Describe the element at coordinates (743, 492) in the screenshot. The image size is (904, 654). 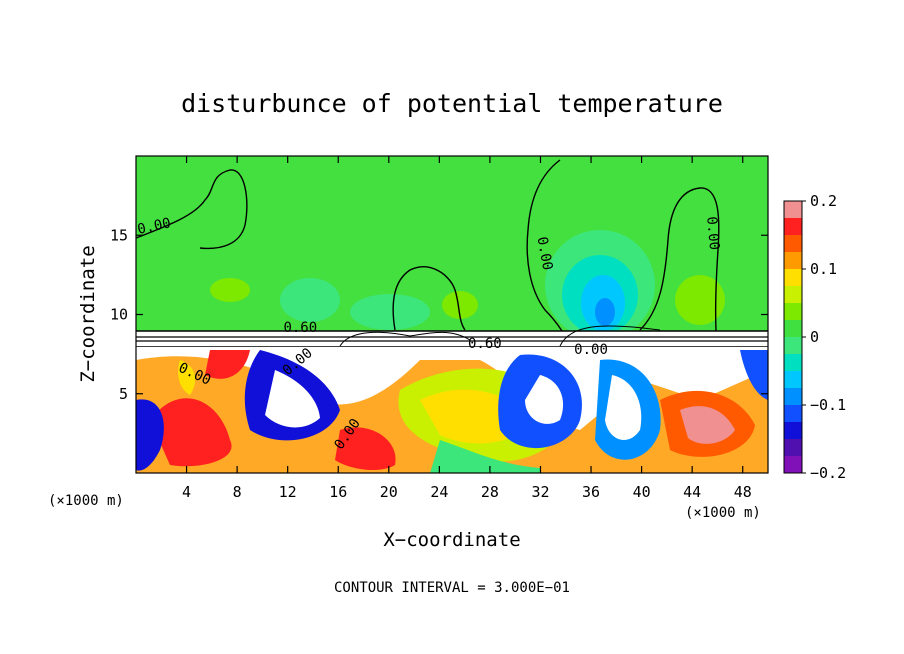
I see `x-tick-label: 48` at that location.